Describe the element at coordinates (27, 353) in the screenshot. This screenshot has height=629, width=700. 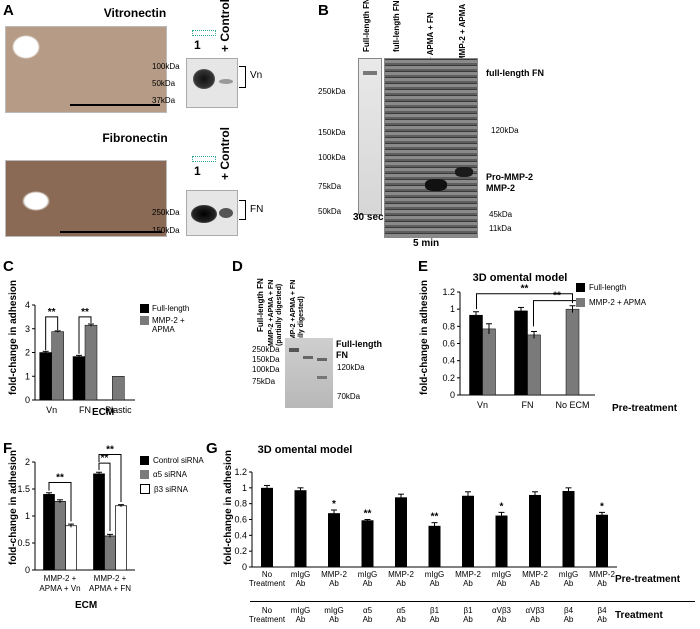
I see `c-ytick-label: 2` at that location.